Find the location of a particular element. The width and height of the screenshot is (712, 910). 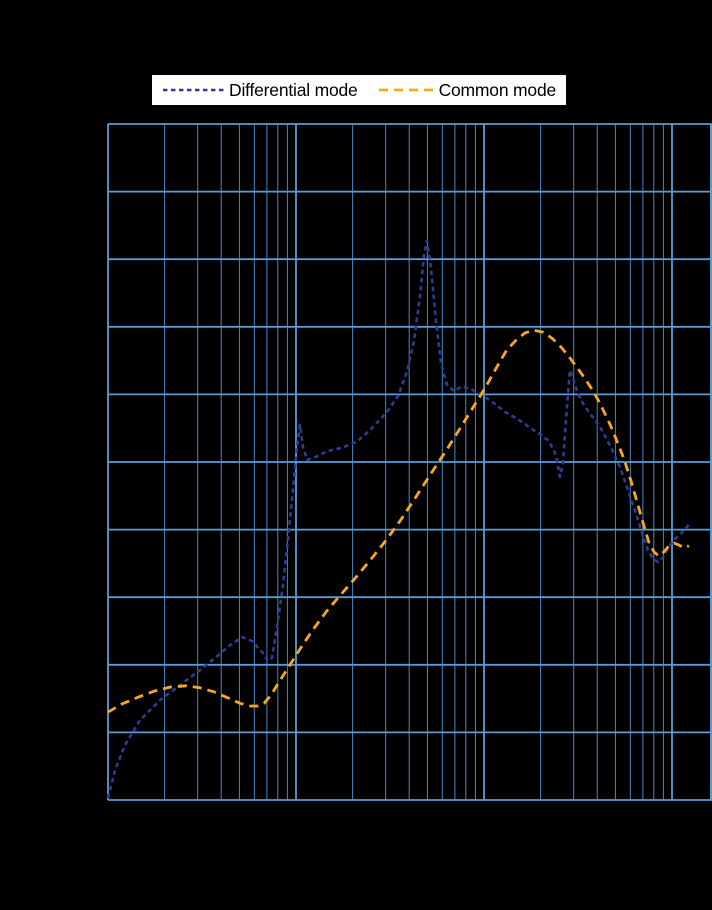

common-mode-dash-icon is located at coordinates (406, 90).